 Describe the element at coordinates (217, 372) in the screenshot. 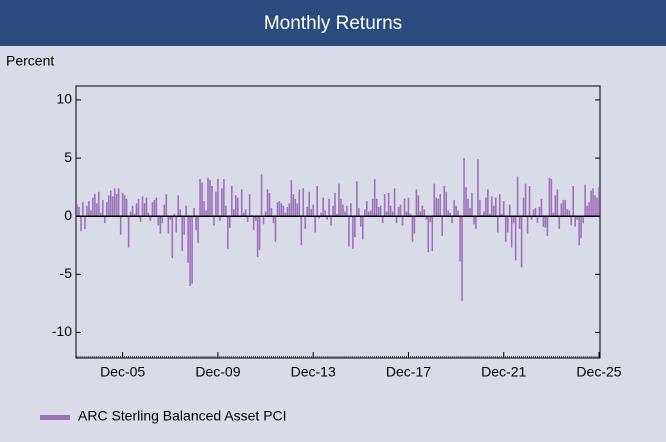

I see `x-tick-label: Dec-09` at that location.